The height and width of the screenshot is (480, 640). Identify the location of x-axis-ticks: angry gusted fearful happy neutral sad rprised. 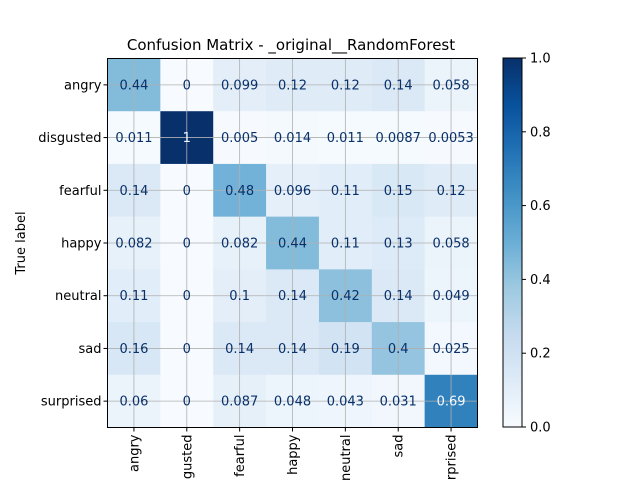
(293, 453).